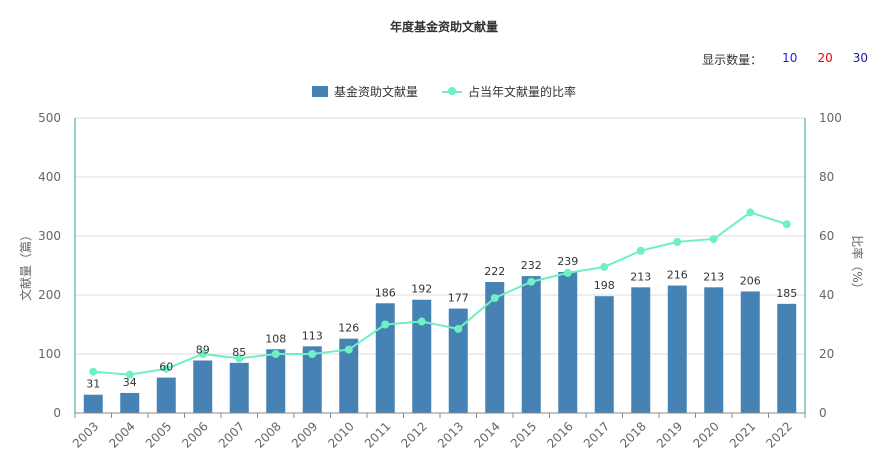 Image resolution: width=888 pixels, height=469 pixels. I want to click on x-tick-label: 2014, so click(486, 434).